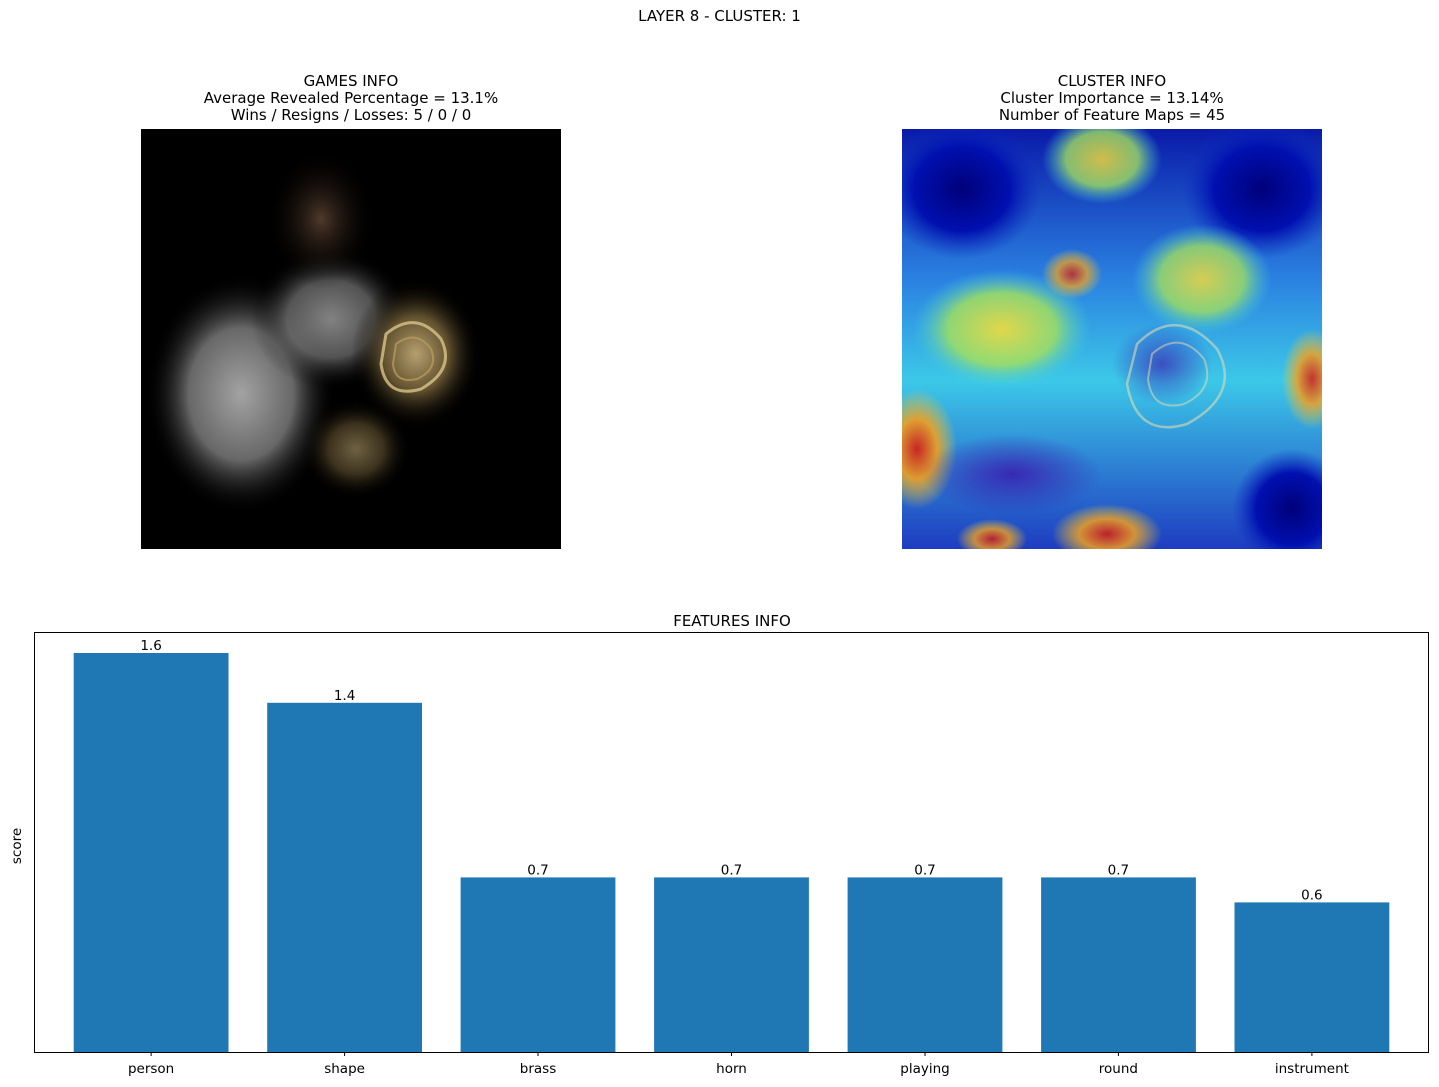  What do you see at coordinates (538, 1069) in the screenshot?
I see `x-tick-label-brass: brass` at bounding box center [538, 1069].